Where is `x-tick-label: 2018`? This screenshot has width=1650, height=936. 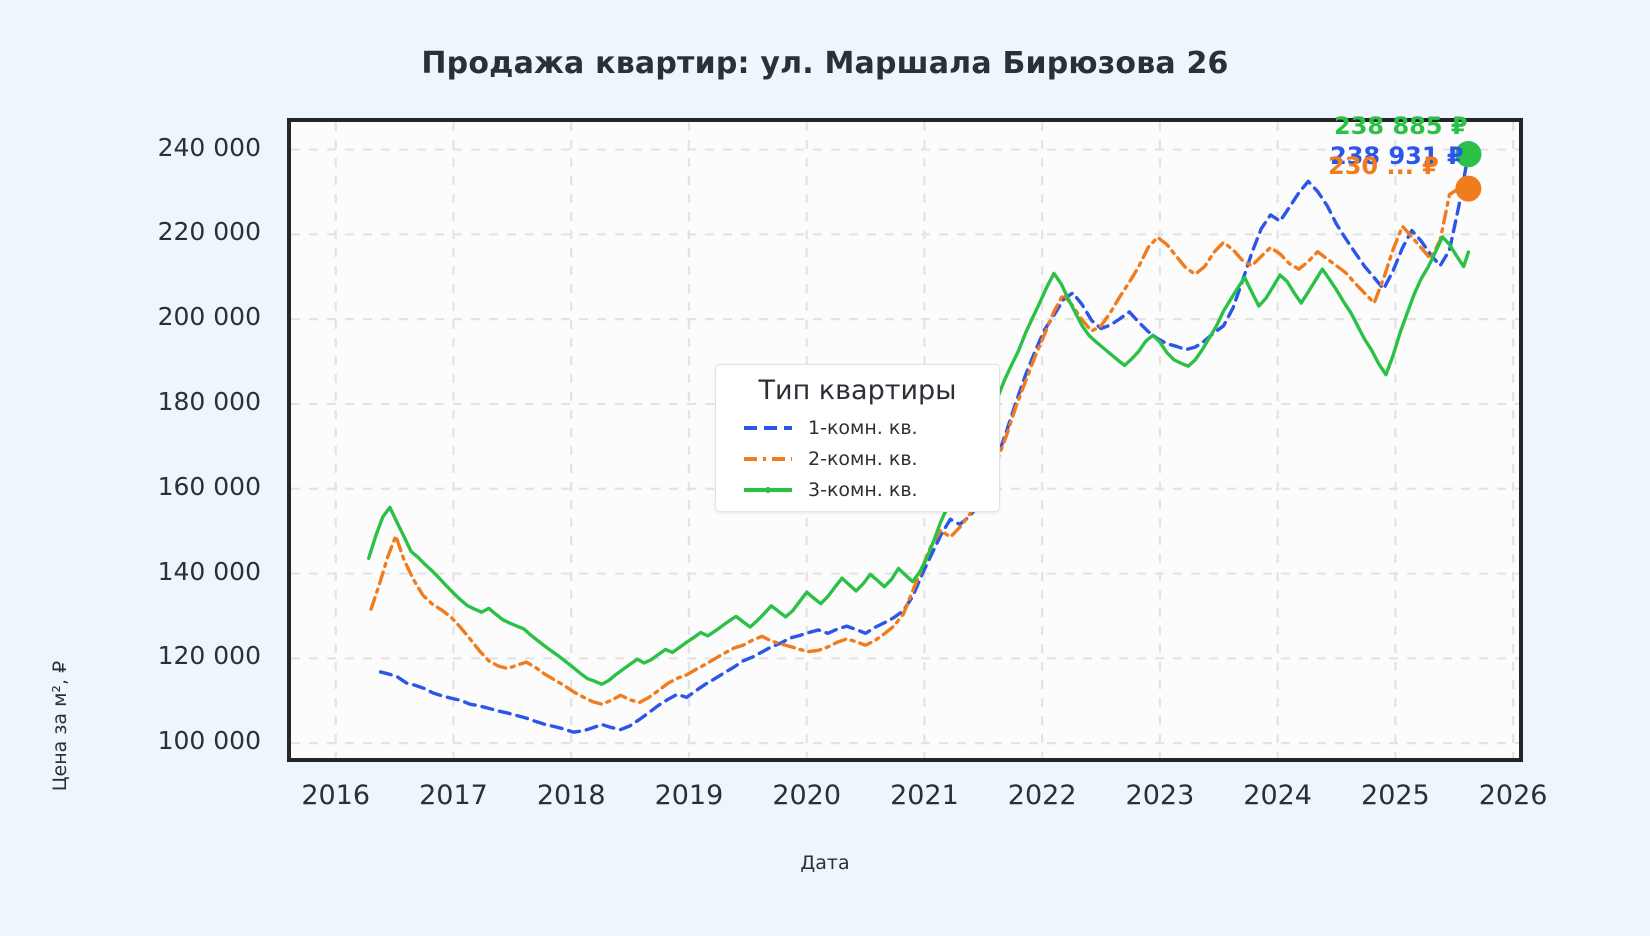 x-tick-label: 2018 is located at coordinates (571, 795).